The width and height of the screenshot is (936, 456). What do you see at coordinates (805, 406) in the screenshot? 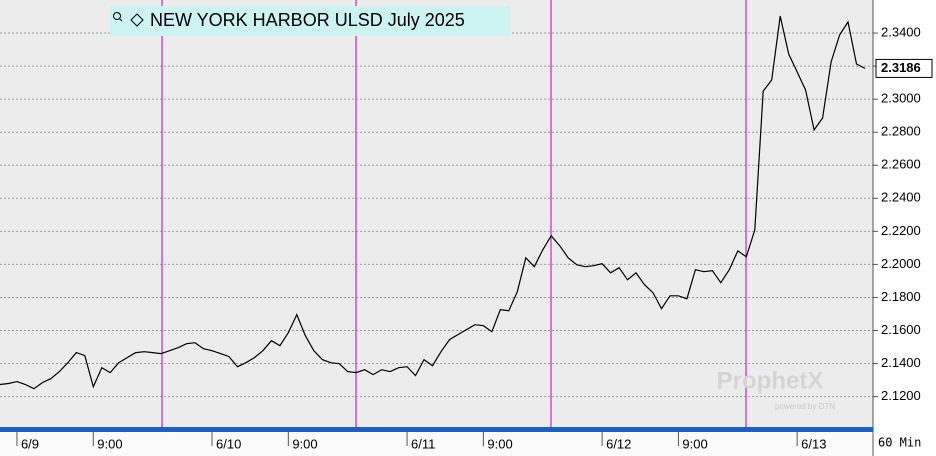
I see `watermark-sub: powered by DTN` at bounding box center [805, 406].